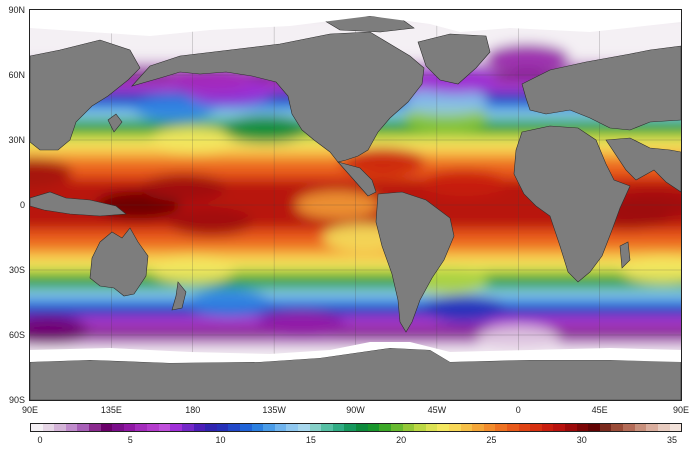 Image resolution: width=700 pixels, height=451 pixels. I want to click on madagascar, so click(625, 255).